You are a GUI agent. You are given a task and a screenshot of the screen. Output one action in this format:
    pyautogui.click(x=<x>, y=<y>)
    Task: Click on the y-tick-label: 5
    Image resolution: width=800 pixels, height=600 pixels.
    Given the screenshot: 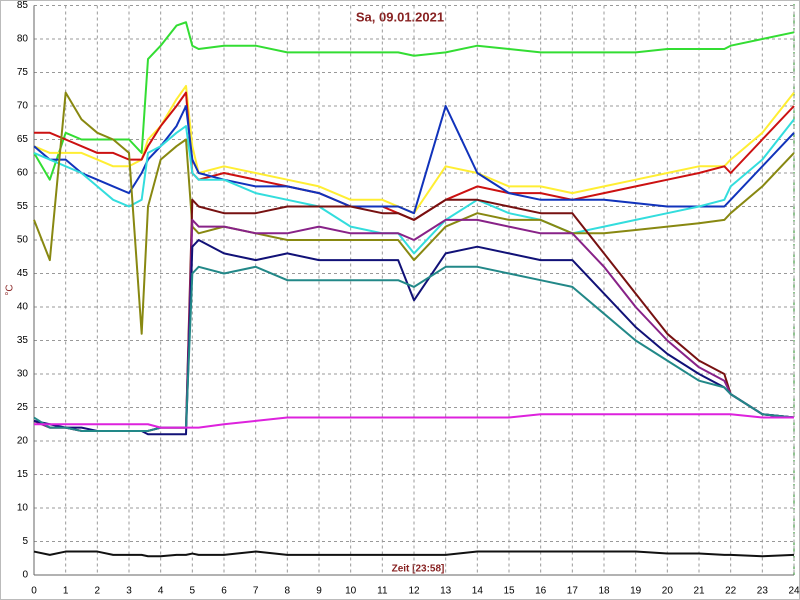 What is the action you would take?
    pyautogui.click(x=25, y=541)
    